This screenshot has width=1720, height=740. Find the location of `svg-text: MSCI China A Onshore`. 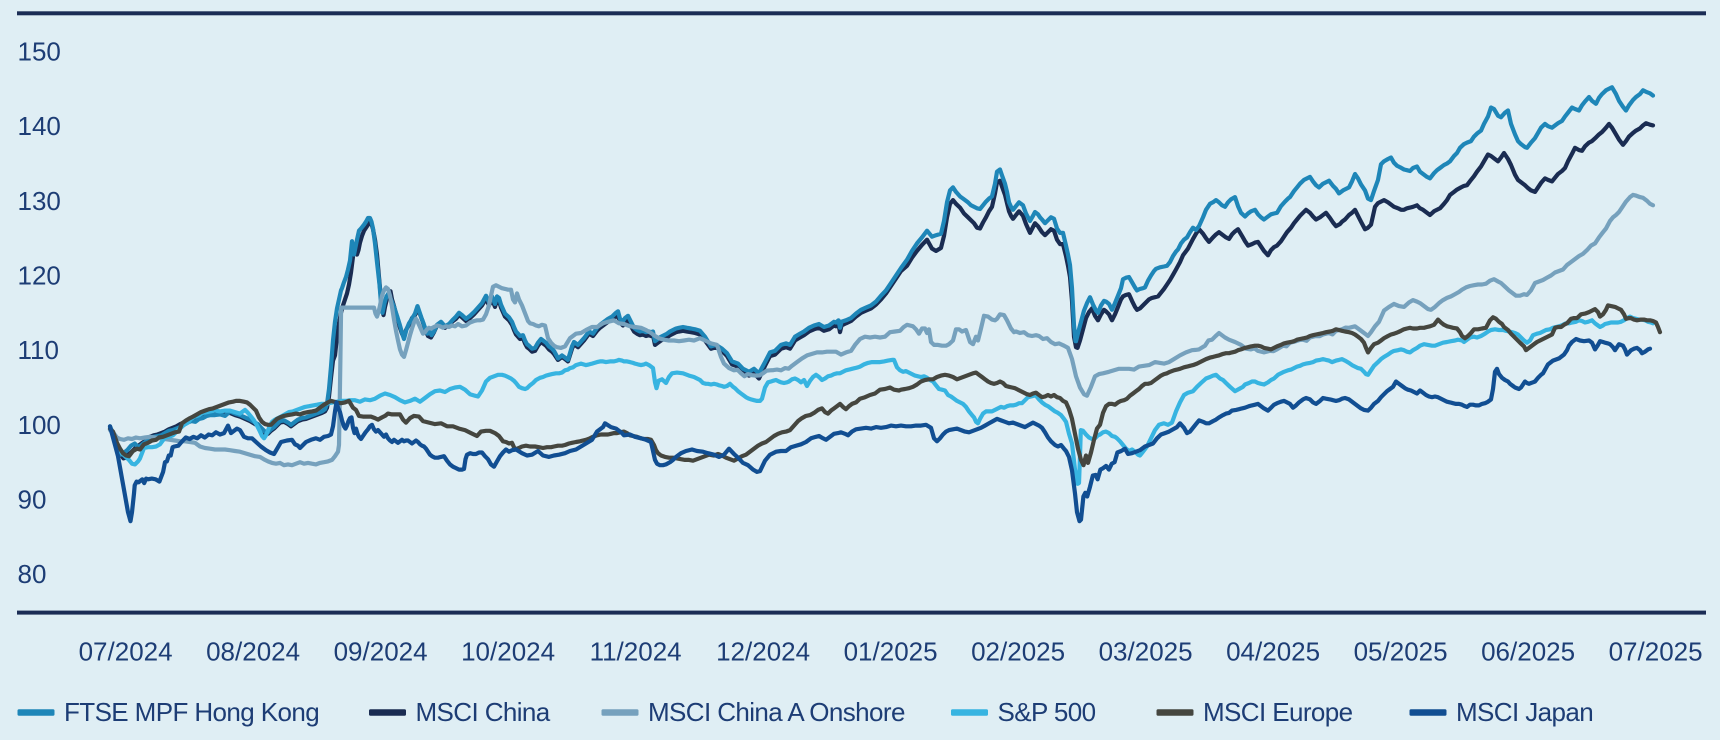

svg-text: MSCI China A Onshore is located at coordinates (776, 712).